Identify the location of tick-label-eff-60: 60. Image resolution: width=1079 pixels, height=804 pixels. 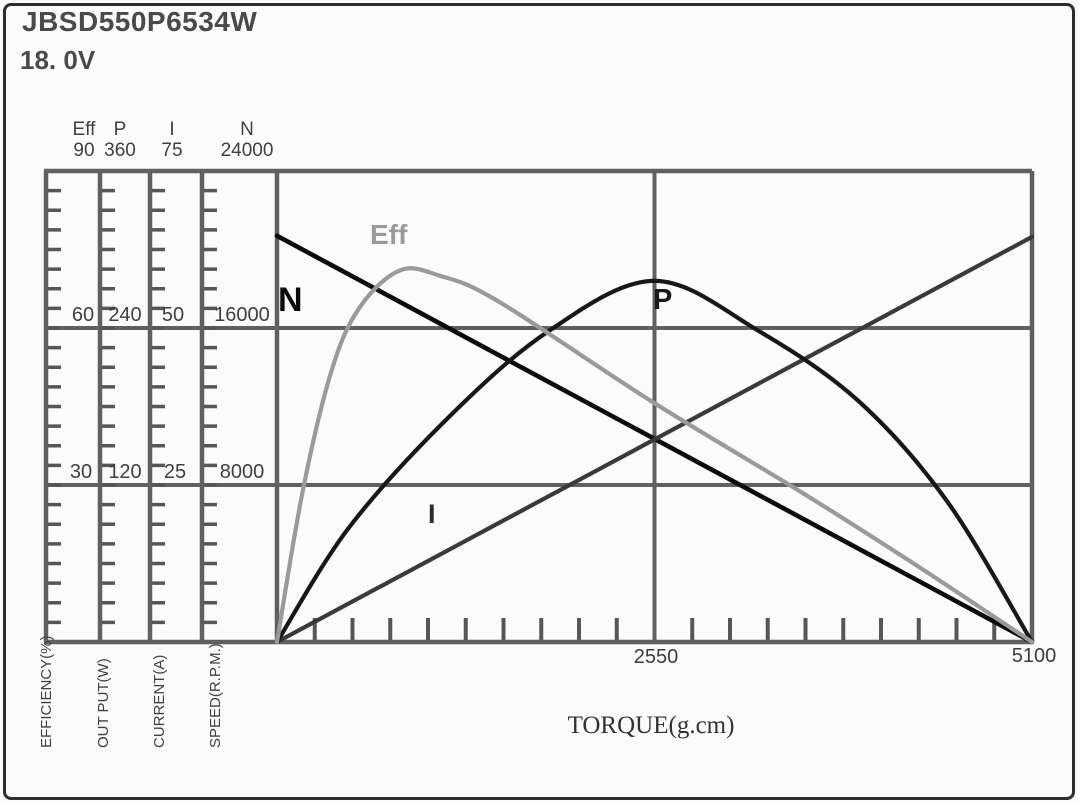
(83, 315).